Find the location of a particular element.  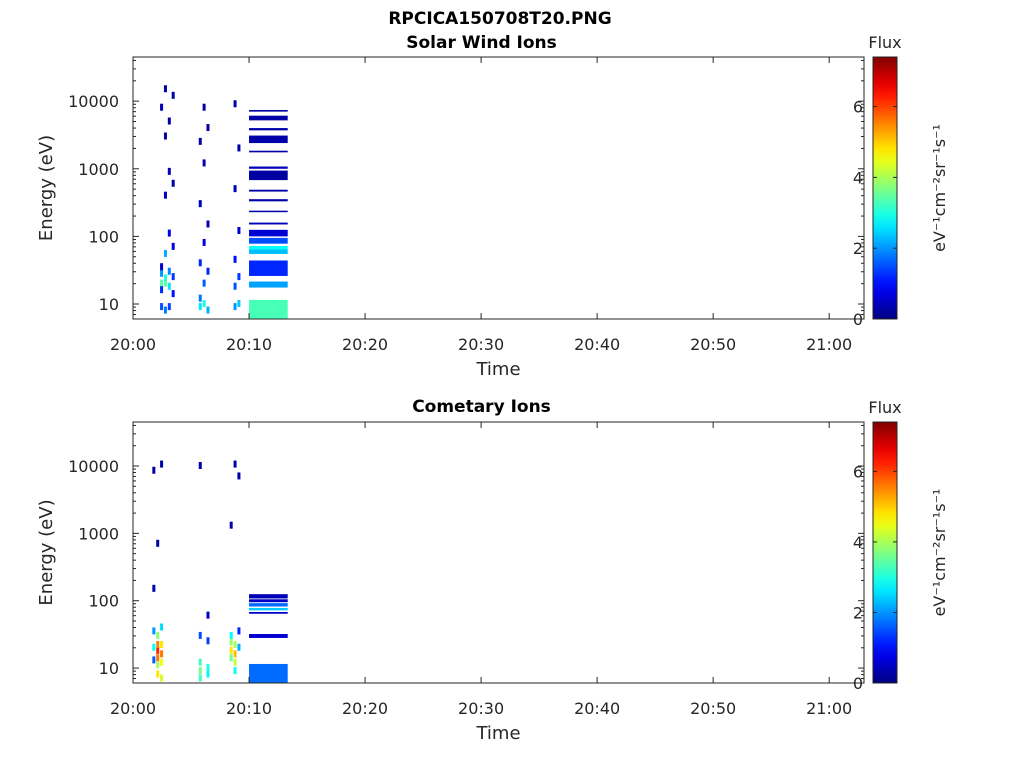

y-axis-label: Energy (eV) is located at coordinates (46, 188).